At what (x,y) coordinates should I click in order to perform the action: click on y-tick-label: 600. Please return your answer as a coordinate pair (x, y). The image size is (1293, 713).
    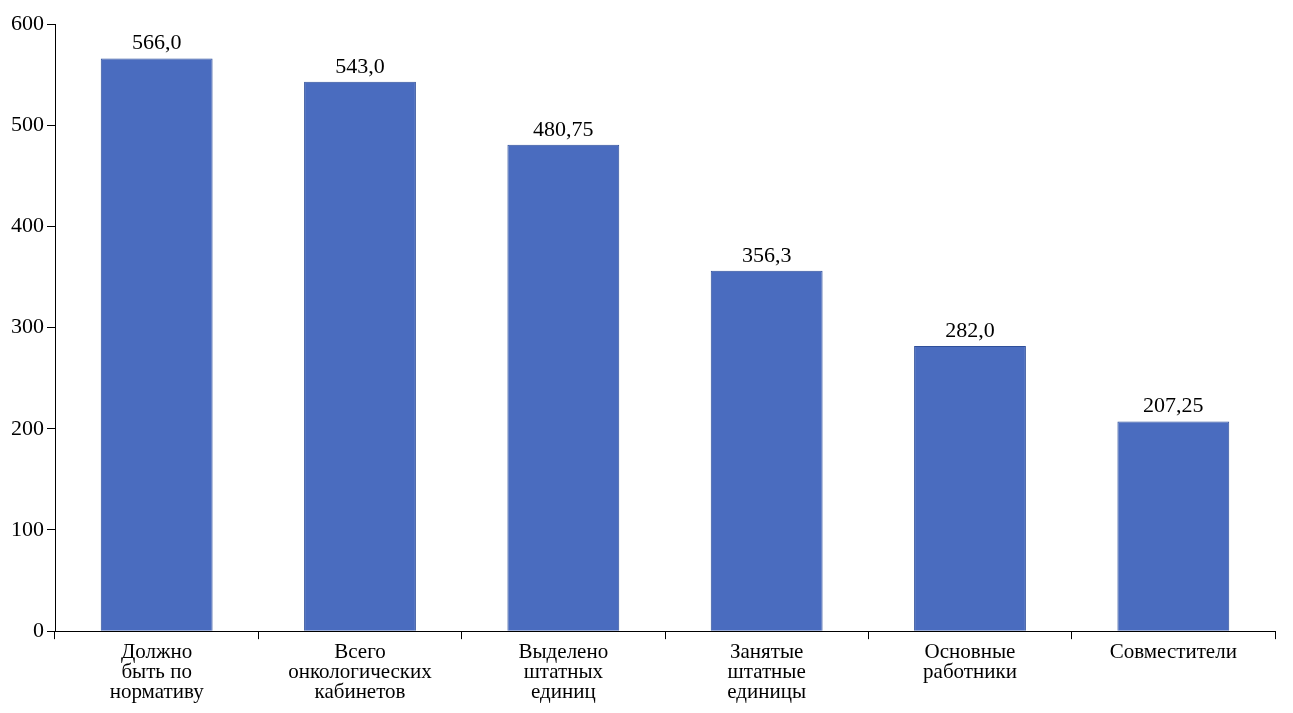
    Looking at the image, I should click on (27, 22).